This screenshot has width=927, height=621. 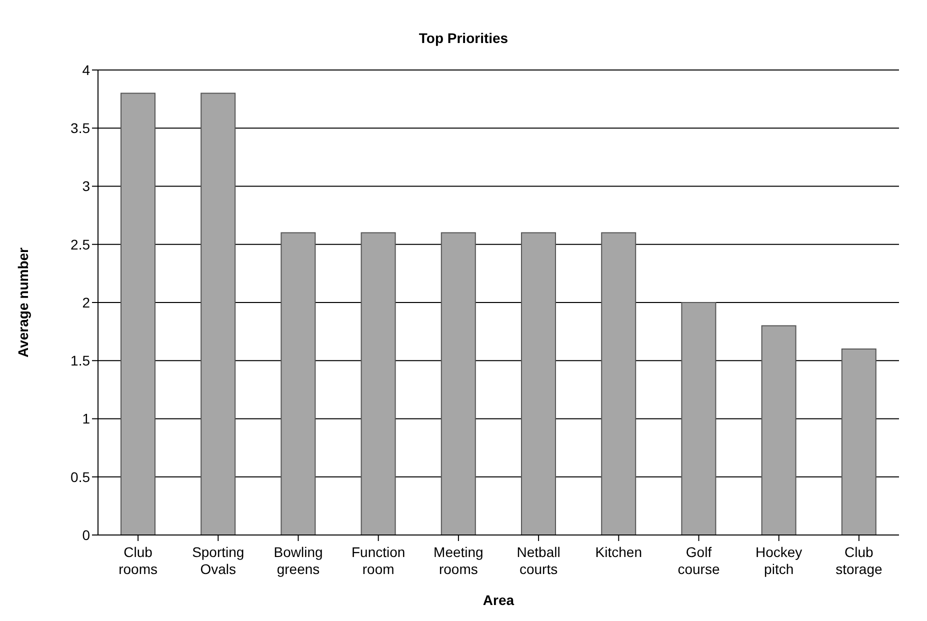 I want to click on x-tick-label: Golf course, so click(x=699, y=560).